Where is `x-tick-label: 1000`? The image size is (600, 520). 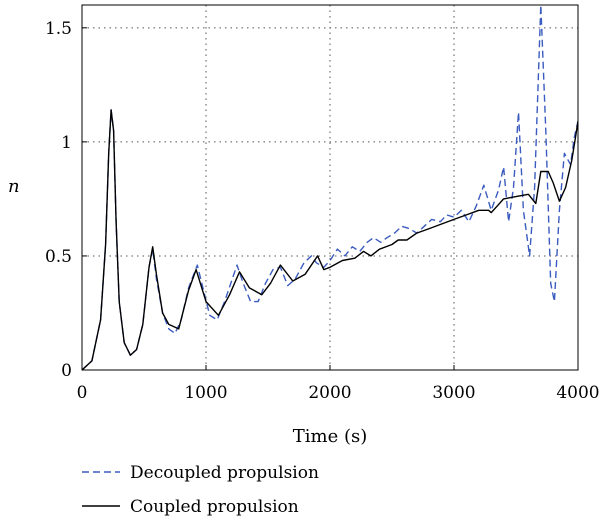 x-tick-label: 1000 is located at coordinates (205, 393).